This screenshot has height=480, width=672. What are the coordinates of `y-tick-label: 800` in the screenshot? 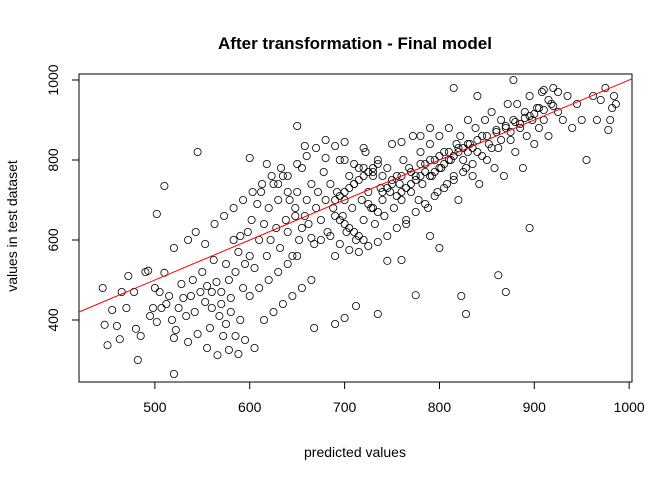 It's located at (53, 160).